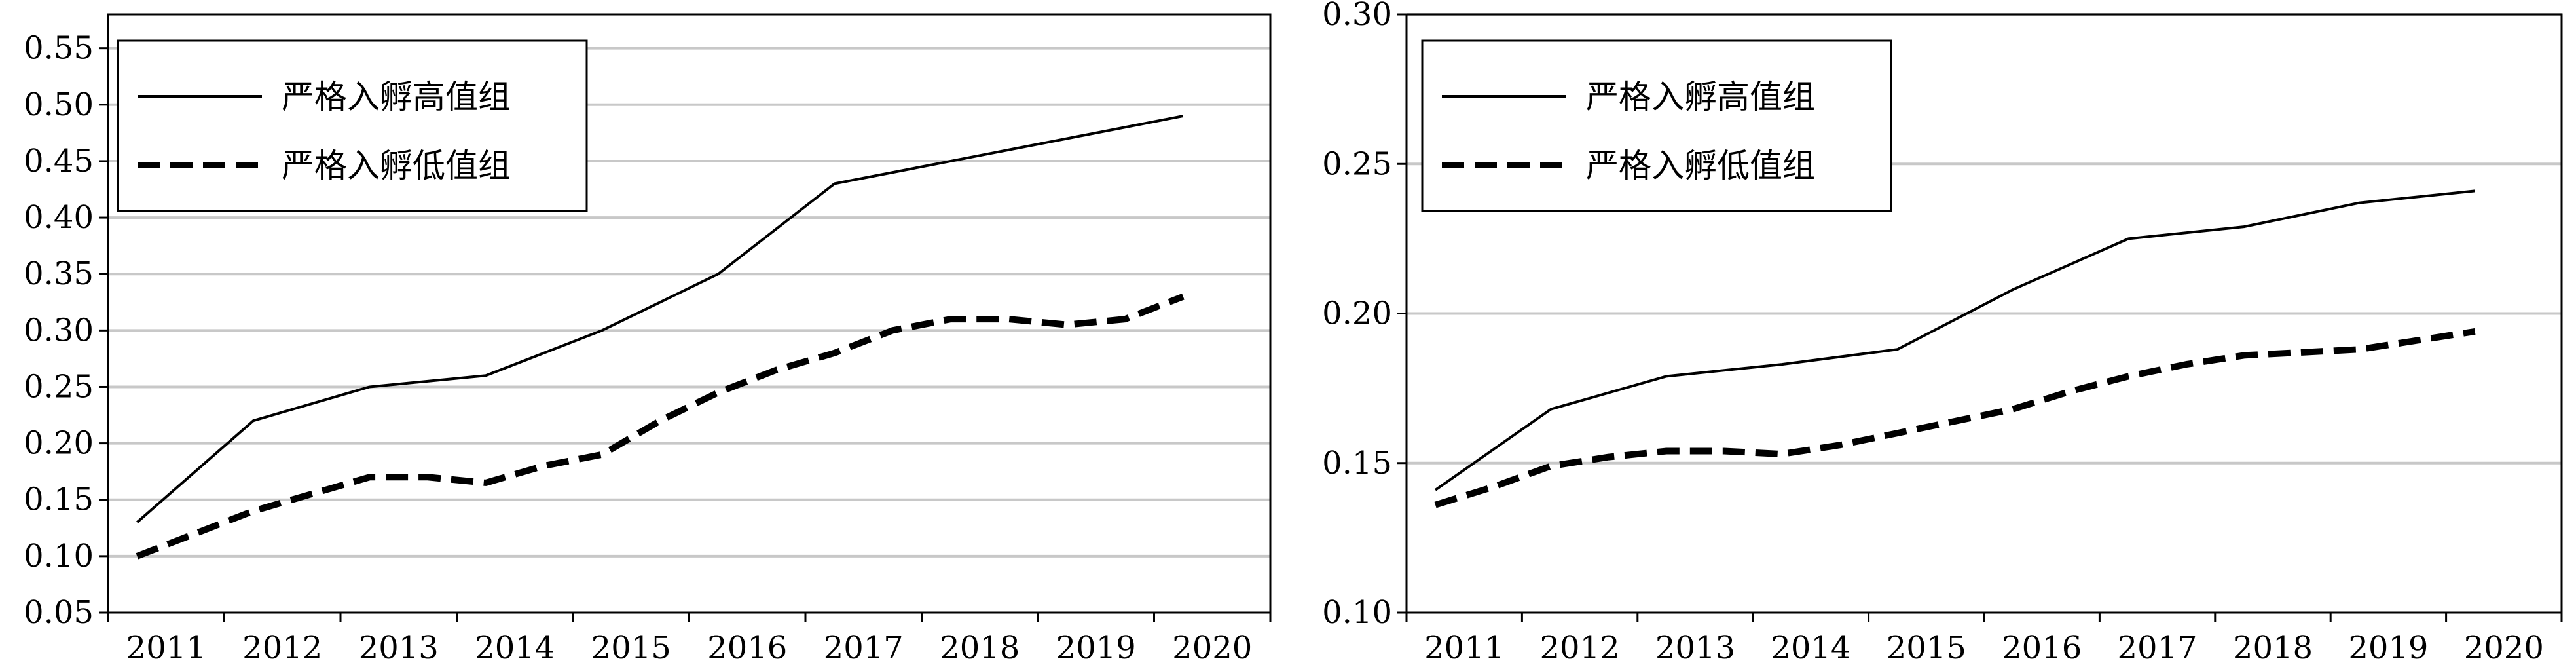 The height and width of the screenshot is (665, 2576). Describe the element at coordinates (59, 612) in the screenshot. I see `y-tick-label: 0.05` at that location.